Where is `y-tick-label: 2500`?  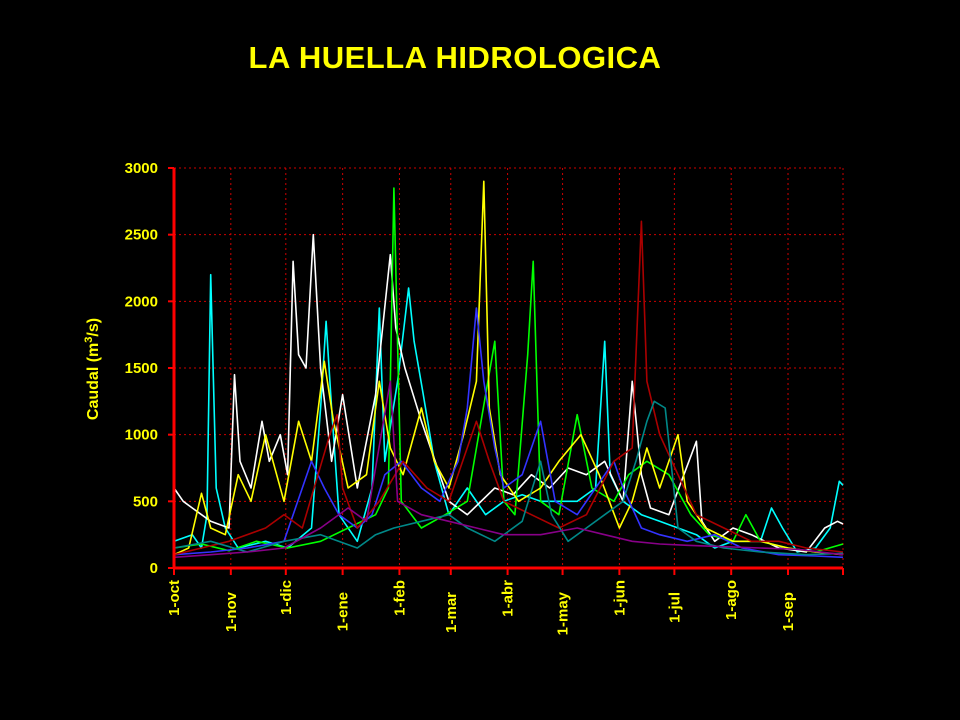
y-tick-label: 2500 is located at coordinates (141, 235).